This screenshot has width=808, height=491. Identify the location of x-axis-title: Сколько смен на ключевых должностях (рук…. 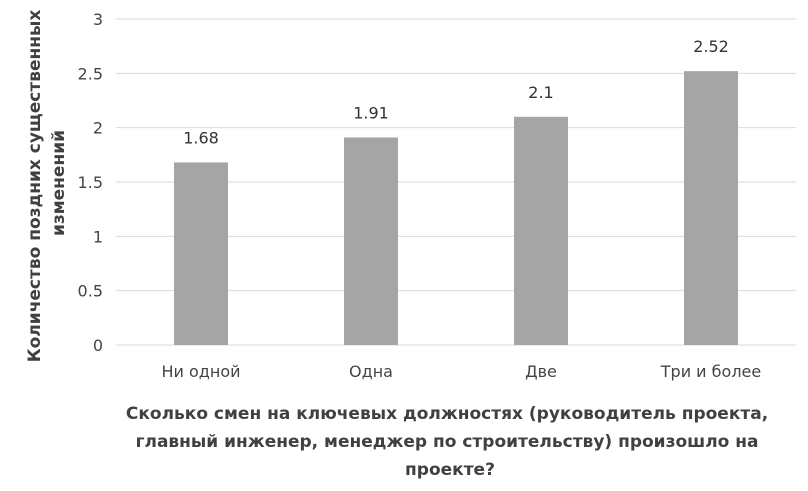
(450, 442).